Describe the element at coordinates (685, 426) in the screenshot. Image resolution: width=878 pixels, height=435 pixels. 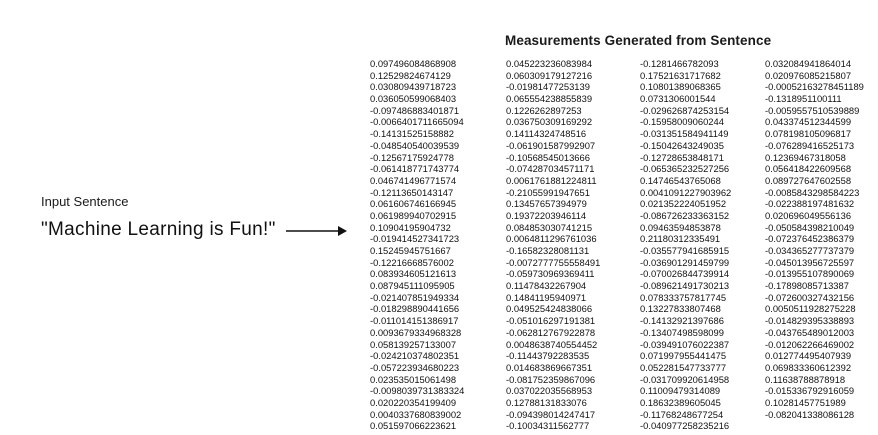
I see `measurement-value: -0.040977258235216` at that location.